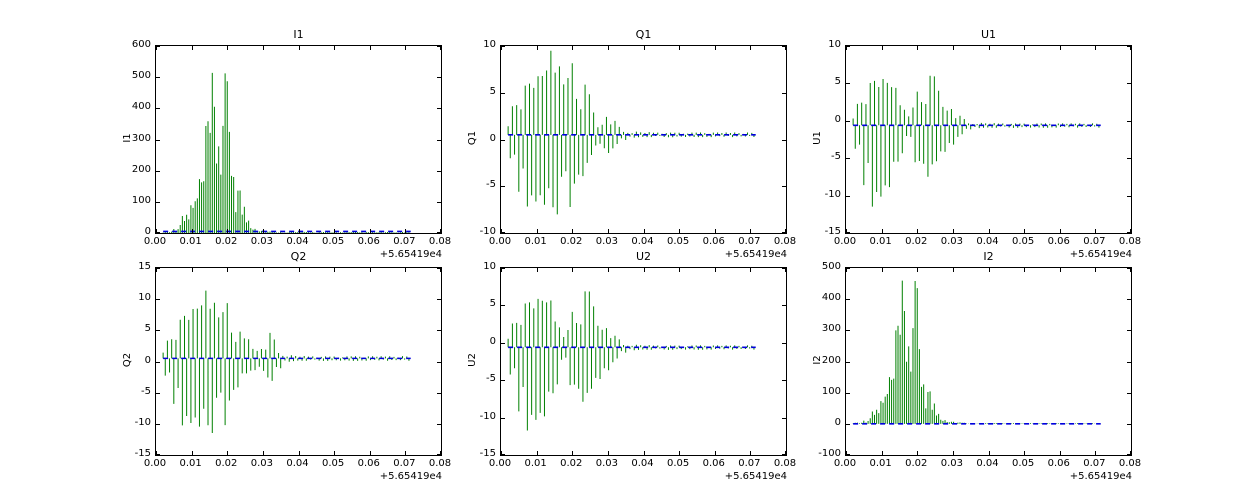 Image resolution: width=1250 pixels, height=500 pixels. Describe the element at coordinates (988, 34) in the screenshot. I see `subplot-title: U1` at that location.